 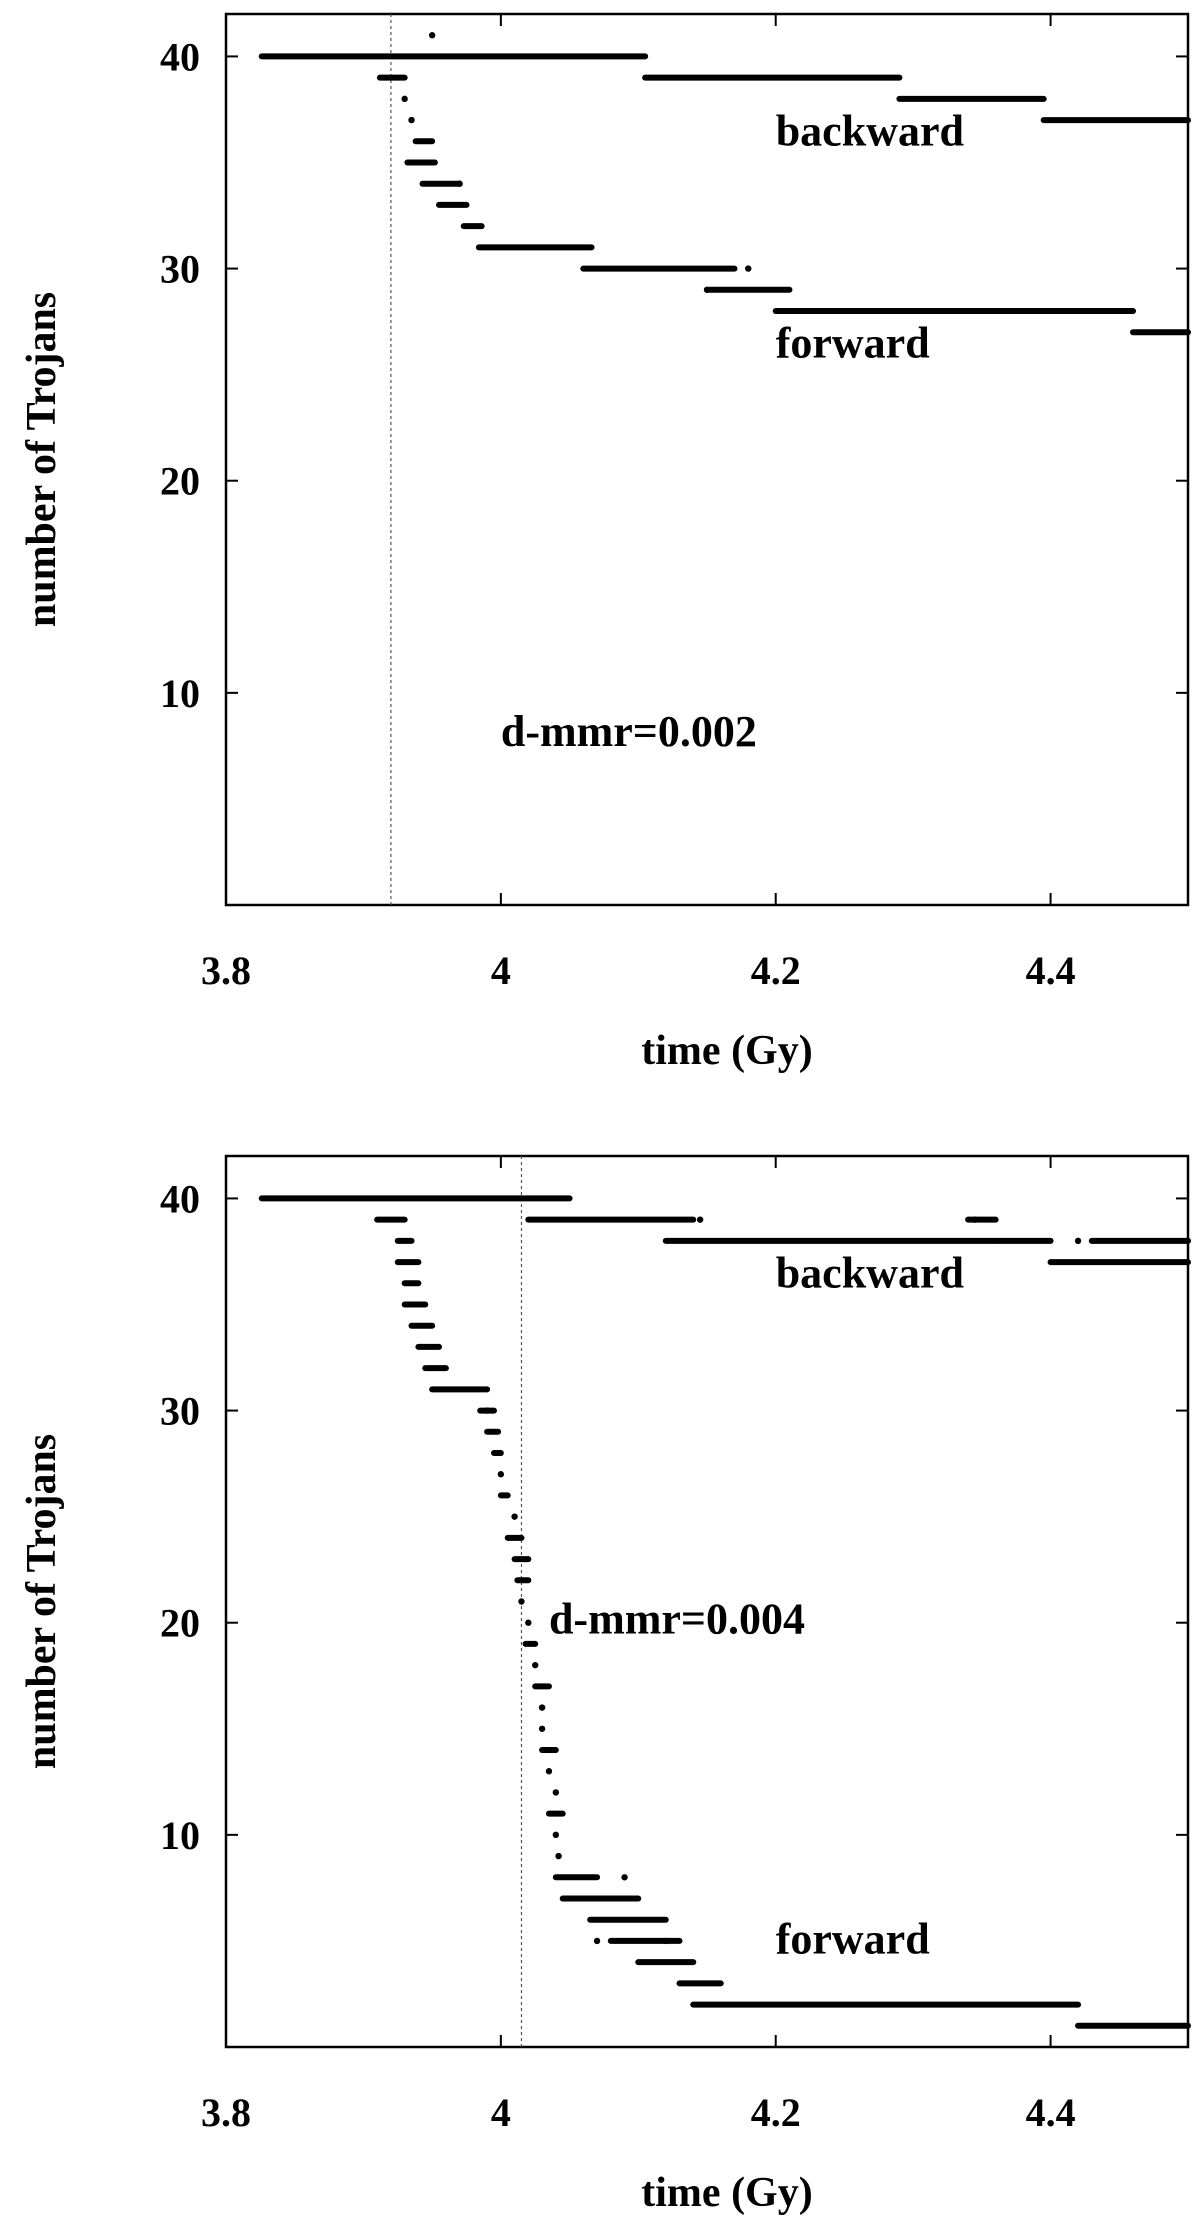 I want to click on annotation-d-mmr-0-002: d-mmr=0.002, so click(x=629, y=731).